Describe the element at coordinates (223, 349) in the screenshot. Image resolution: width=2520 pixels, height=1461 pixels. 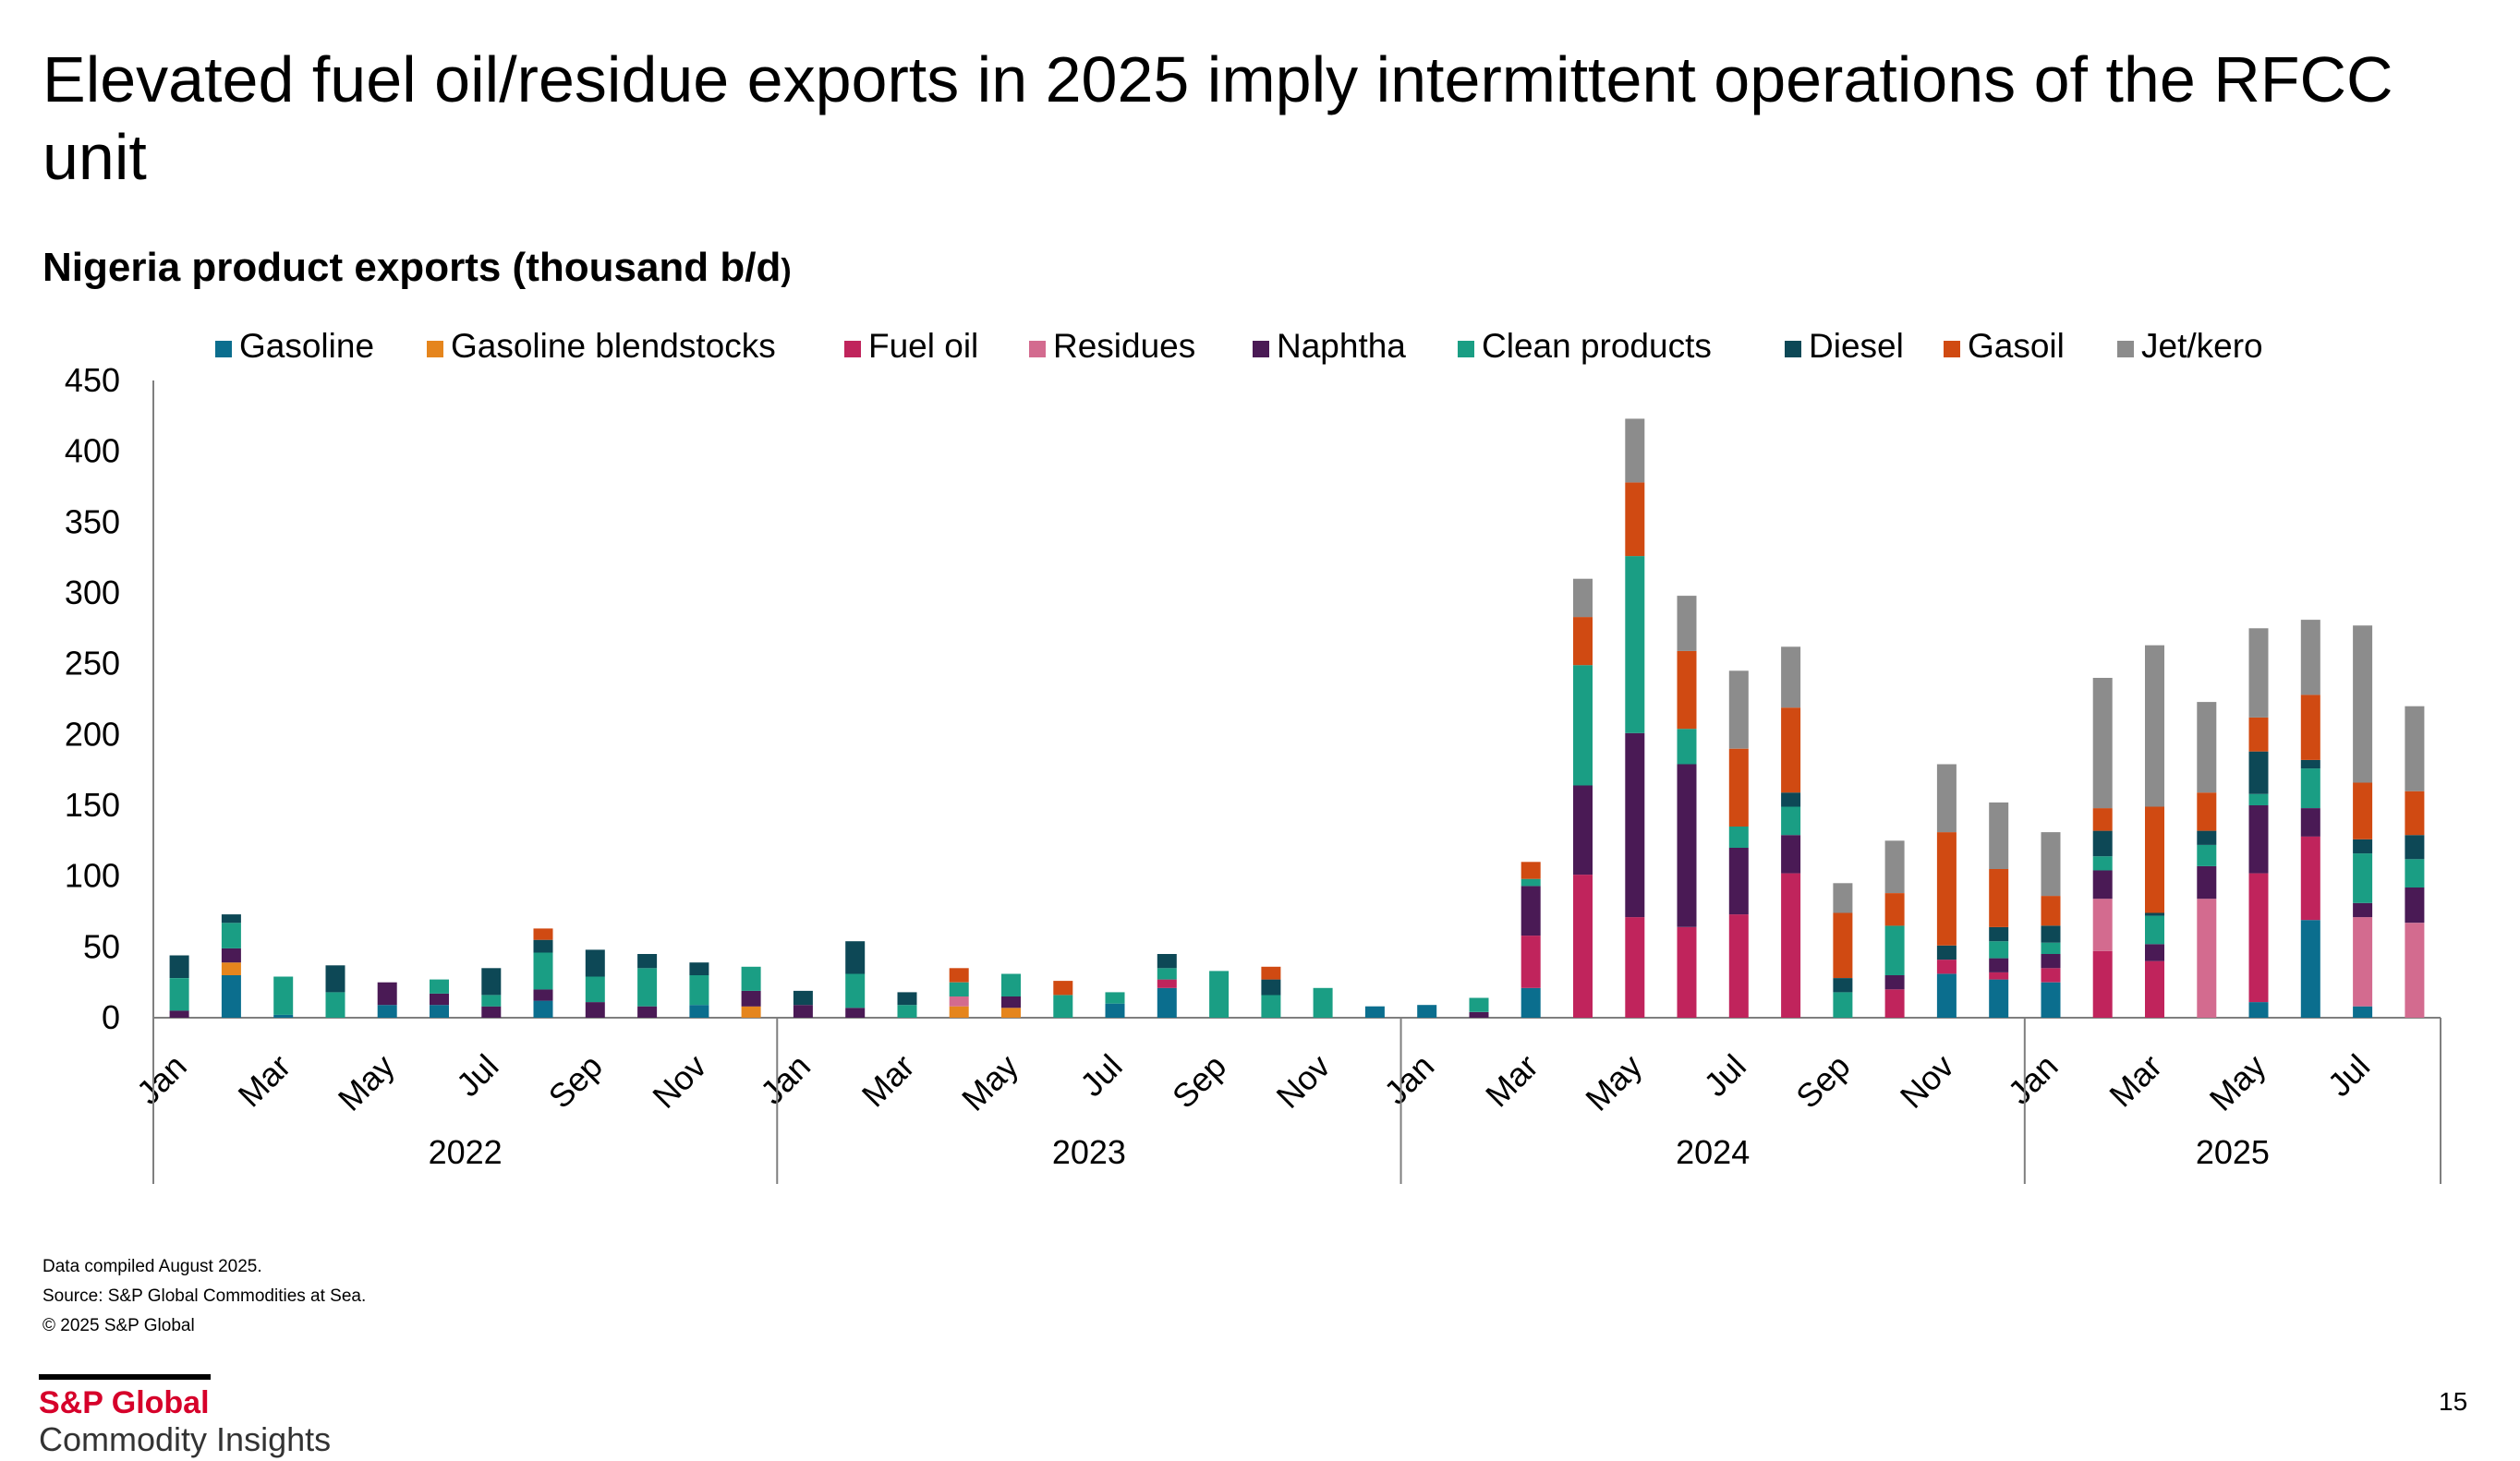
I see `legend-swatch-gasoline` at that location.